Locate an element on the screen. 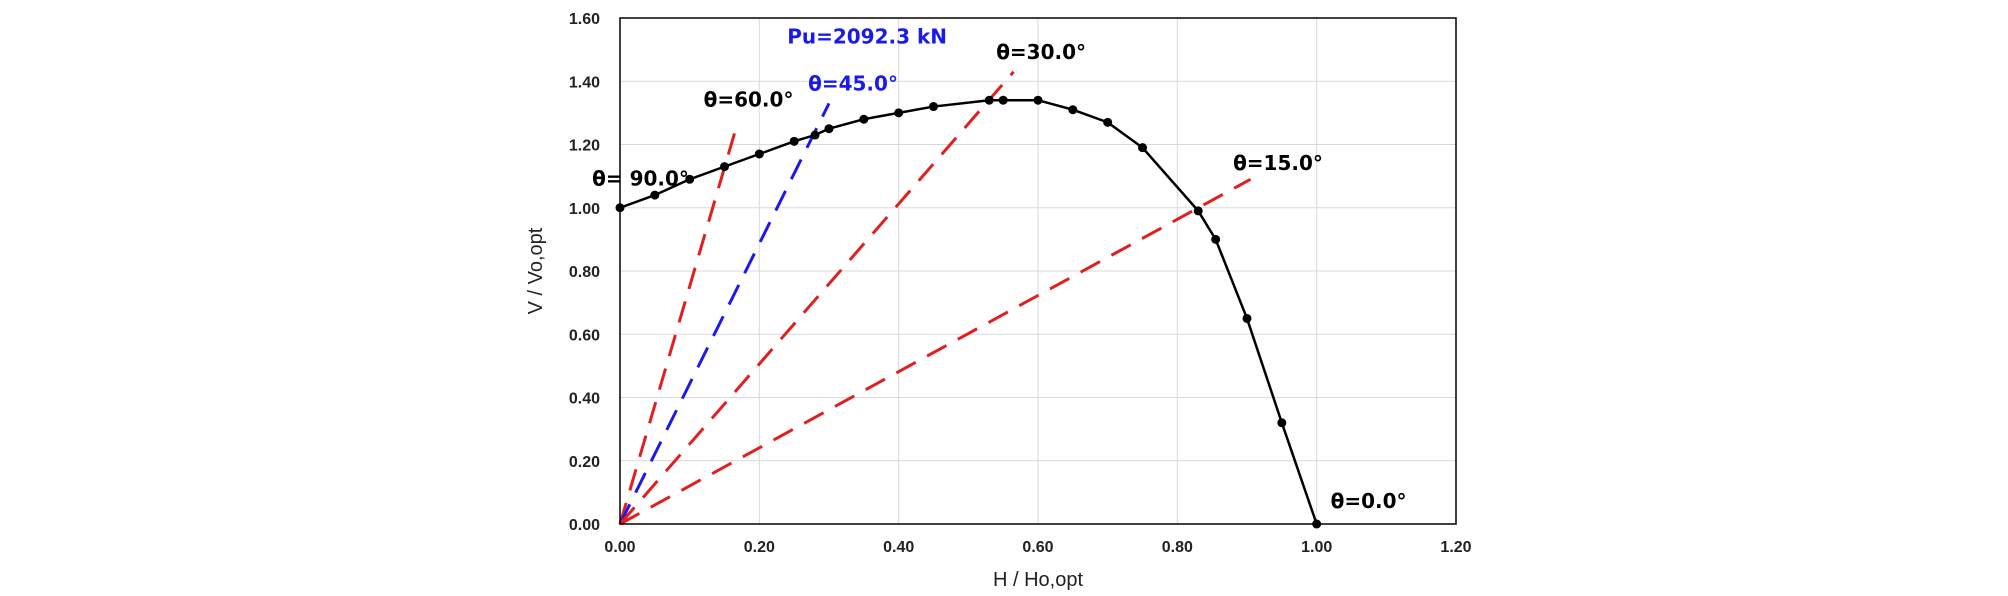 This screenshot has width=2008, height=596. y-tick-label: 1.00 is located at coordinates (584, 209).